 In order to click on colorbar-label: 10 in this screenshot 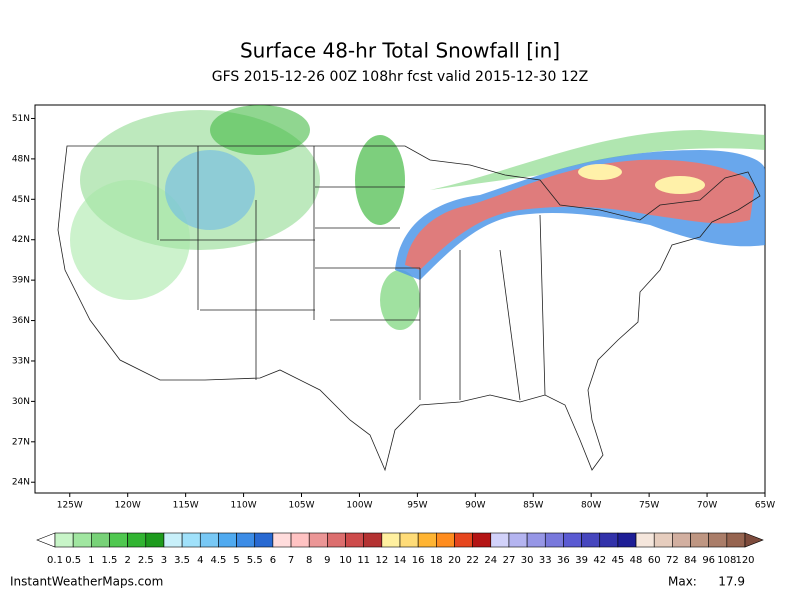, I will do `click(345, 560)`.